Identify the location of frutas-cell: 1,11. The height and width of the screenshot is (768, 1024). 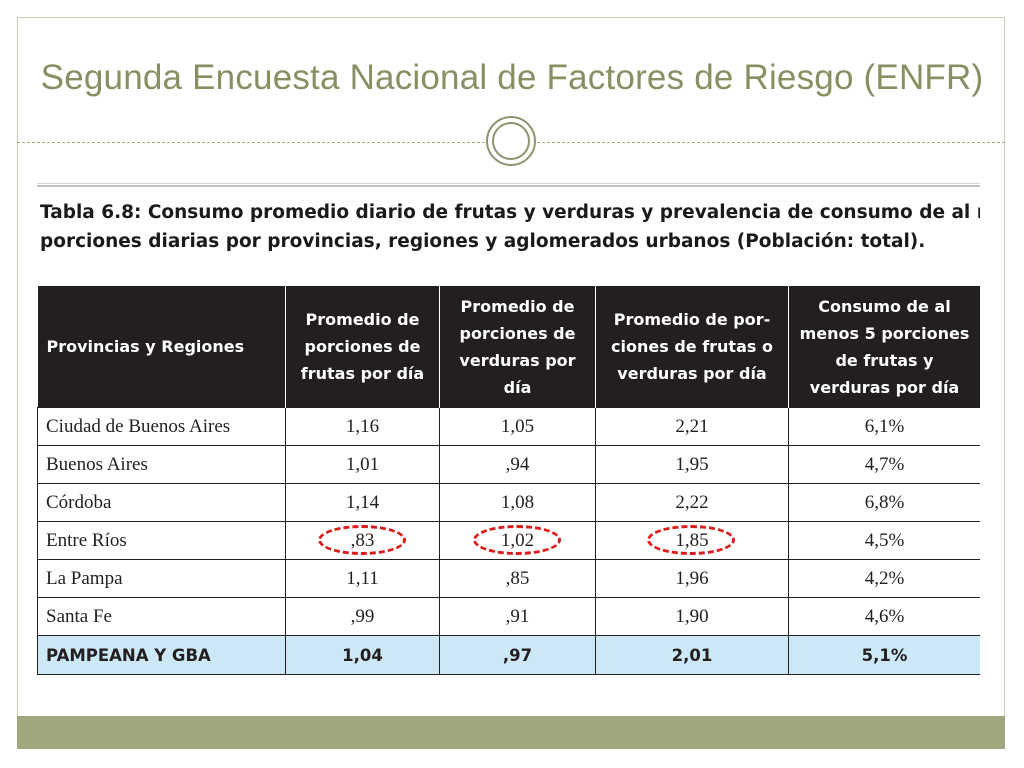
(362, 578).